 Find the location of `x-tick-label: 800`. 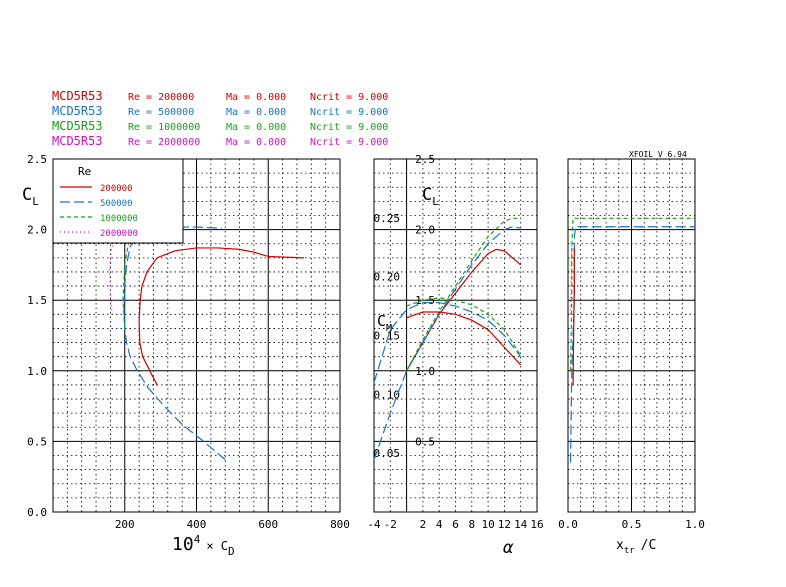

x-tick-label: 800 is located at coordinates (340, 524).